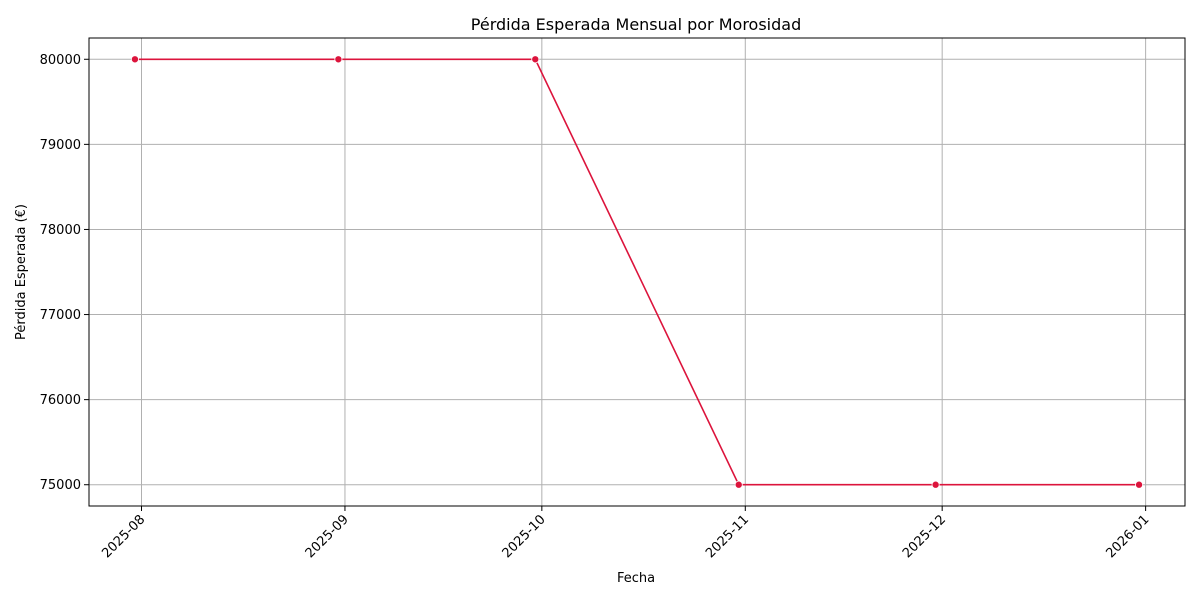 Image resolution: width=1200 pixels, height=600 pixels. Describe the element at coordinates (327, 536) in the screenshot. I see `x-tick-label: 2025-09` at that location.